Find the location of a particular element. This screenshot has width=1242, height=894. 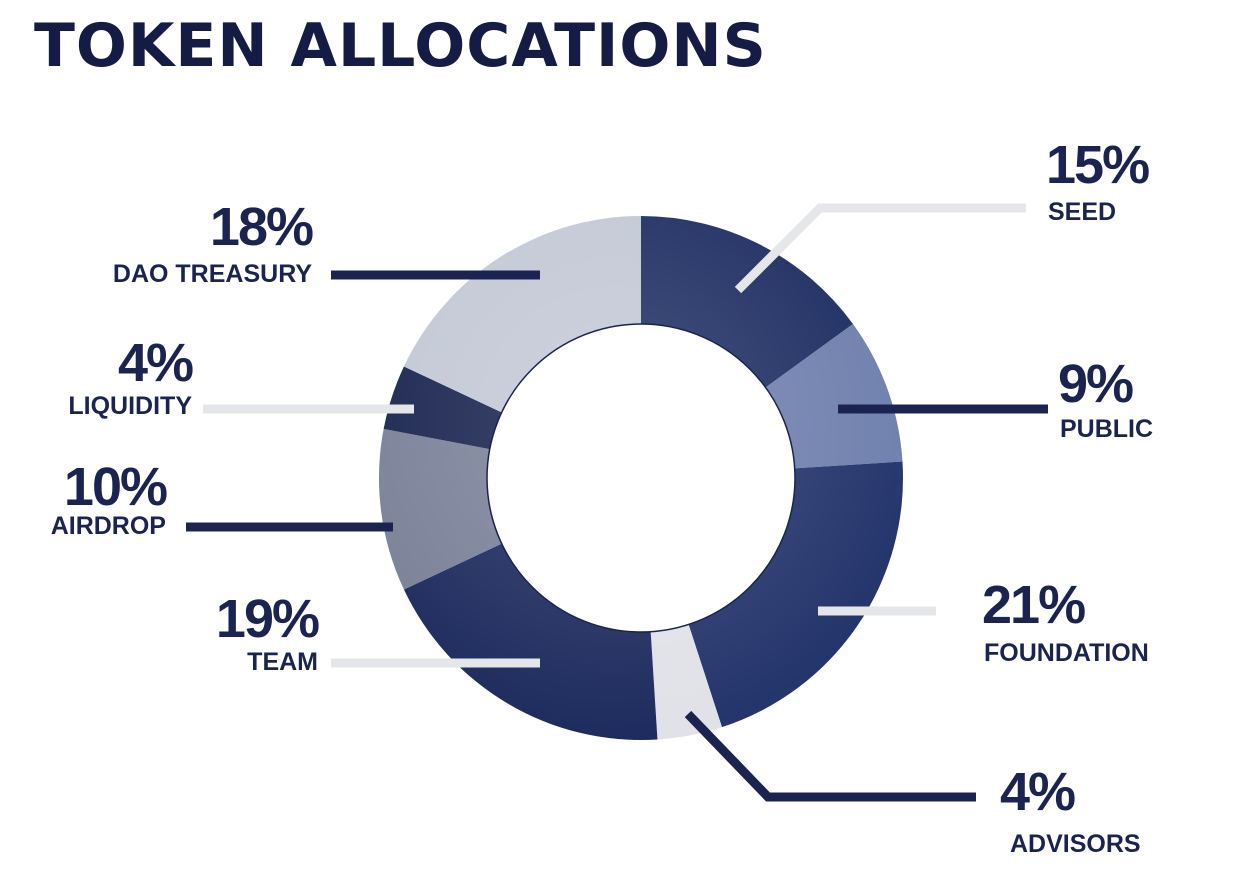

slice-label-public: PUBLIC is located at coordinates (1107, 429).